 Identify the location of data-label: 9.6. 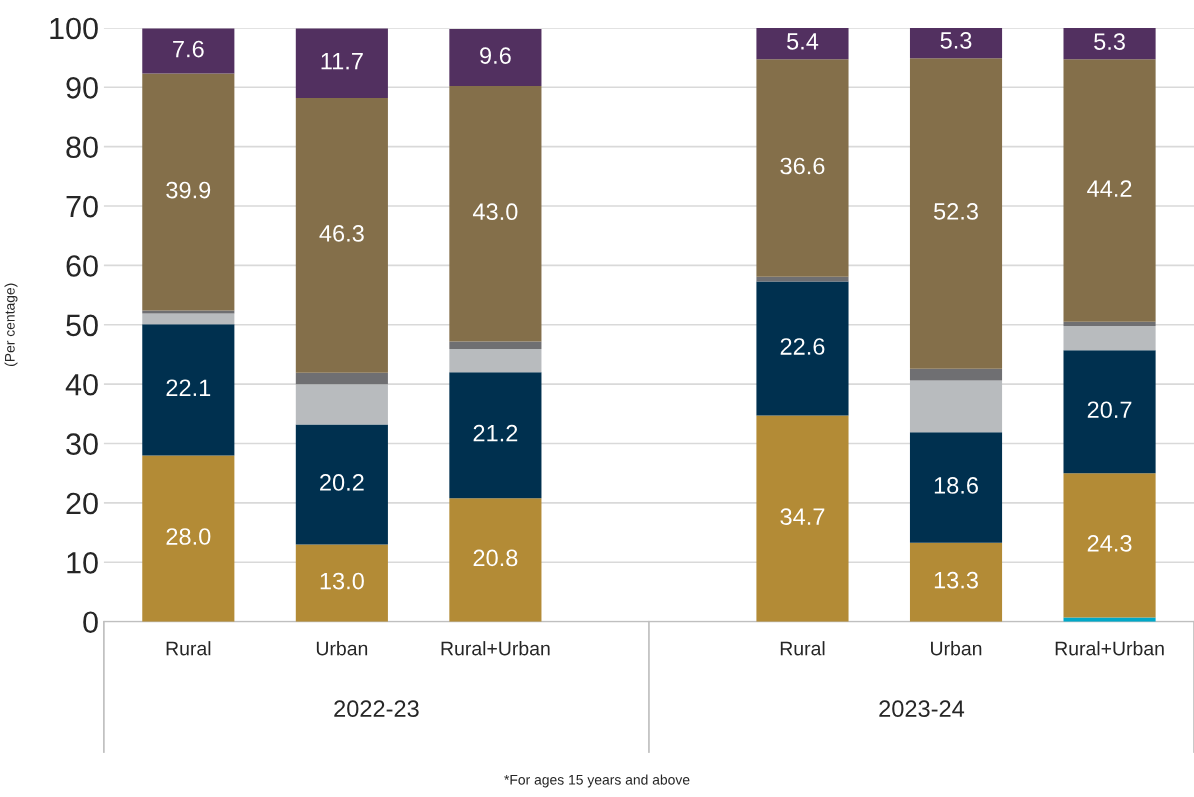
(495, 55).